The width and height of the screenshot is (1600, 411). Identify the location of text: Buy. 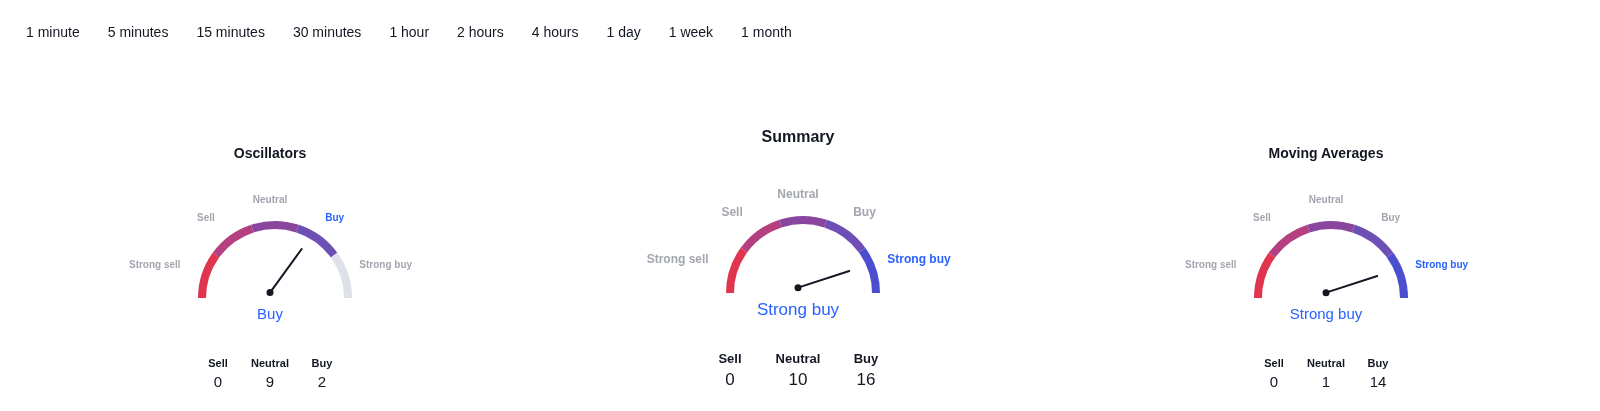
(270, 313).